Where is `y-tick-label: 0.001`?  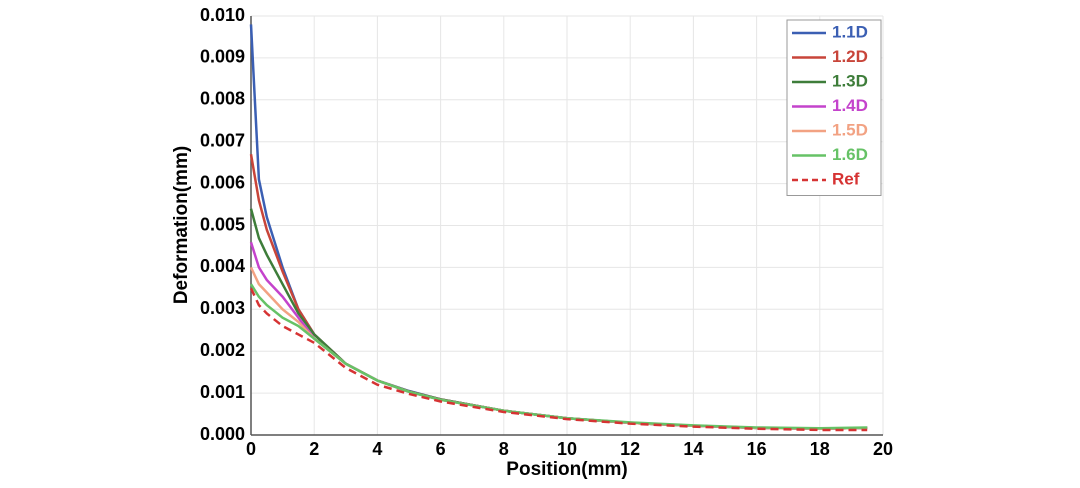 y-tick-label: 0.001 is located at coordinates (222, 392).